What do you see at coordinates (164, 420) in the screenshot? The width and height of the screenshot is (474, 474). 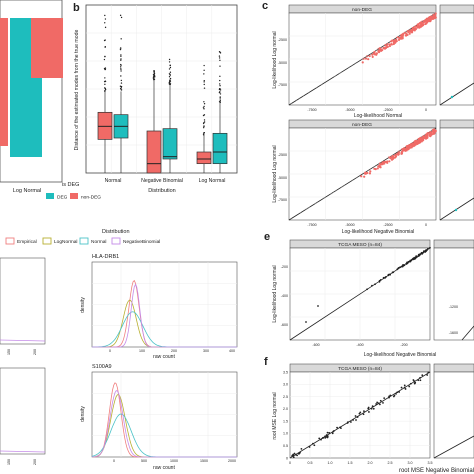 I see `d-s100-curves` at bounding box center [164, 420].